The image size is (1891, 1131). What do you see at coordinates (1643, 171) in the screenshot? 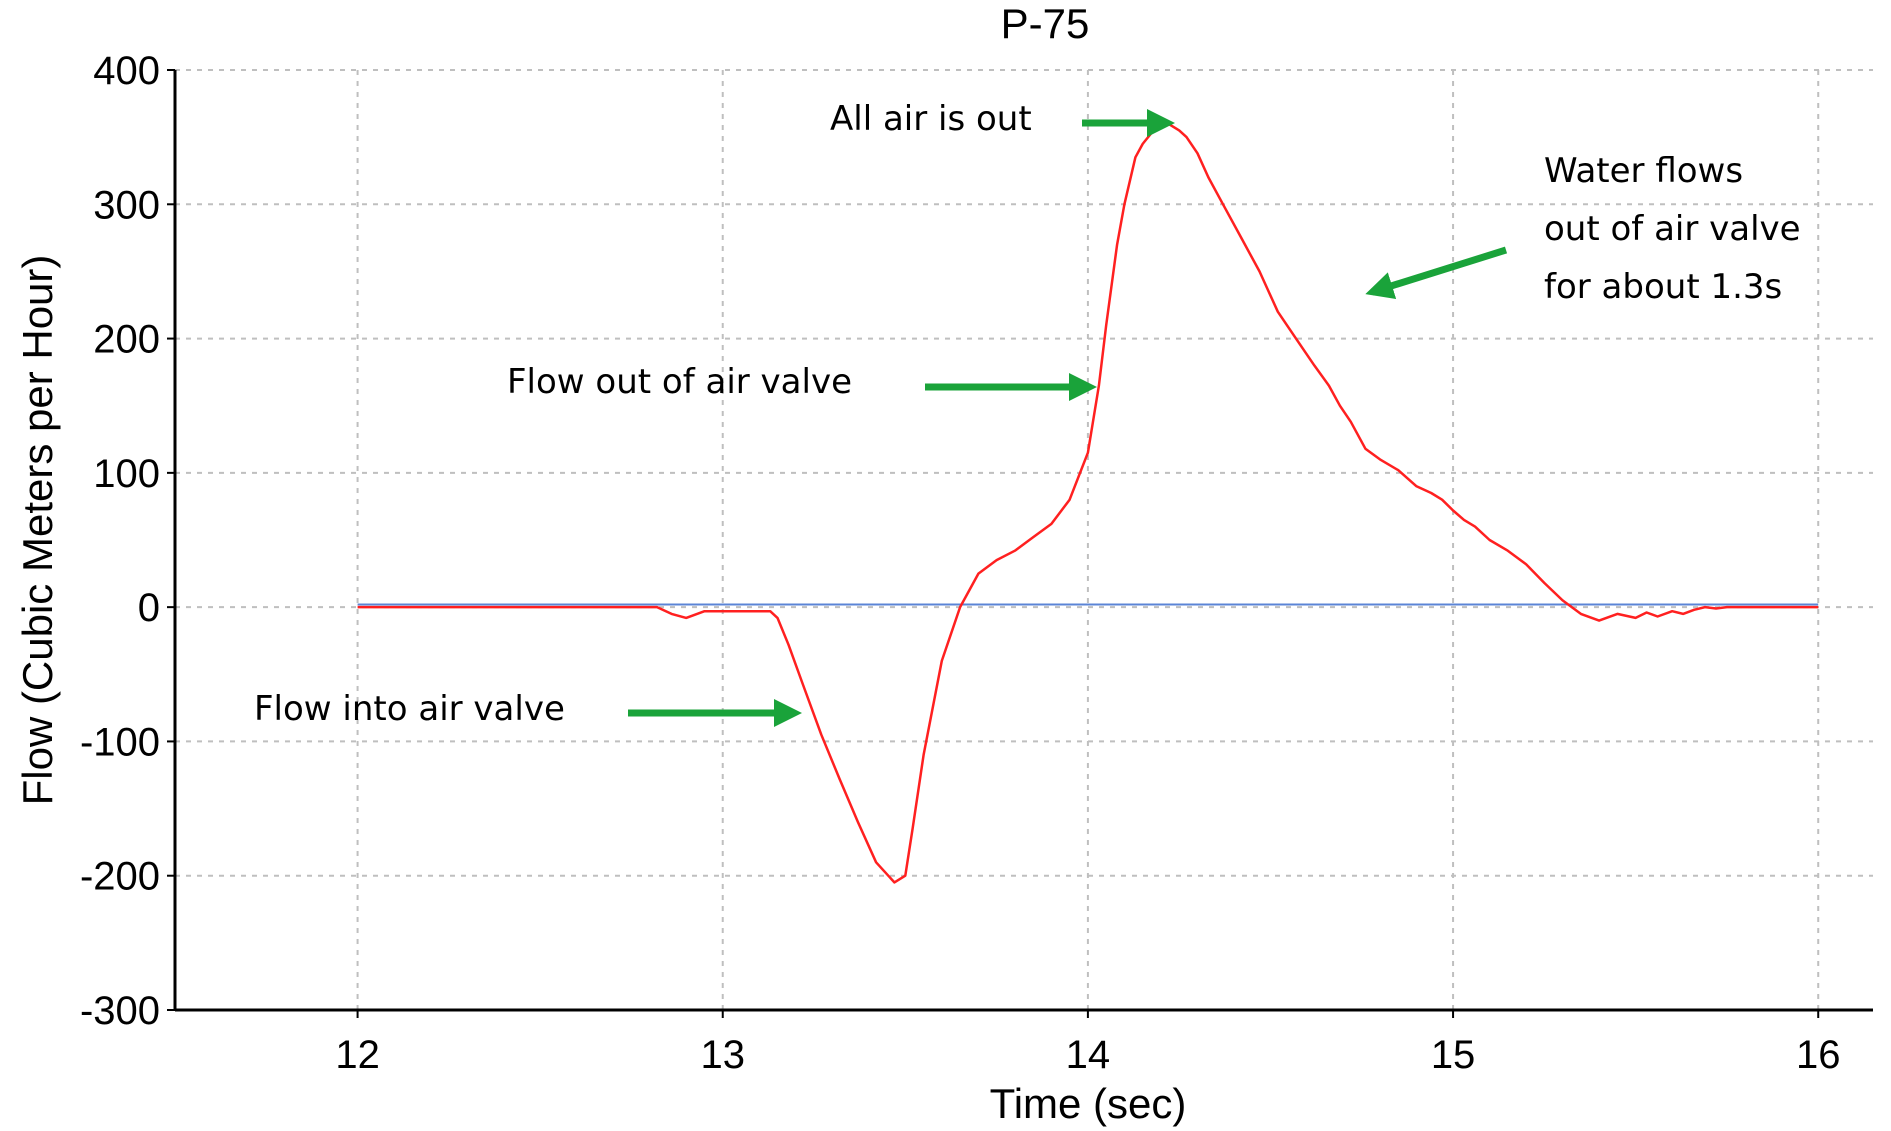
I see `annotation-water-flows-1: Water flows` at bounding box center [1643, 171].